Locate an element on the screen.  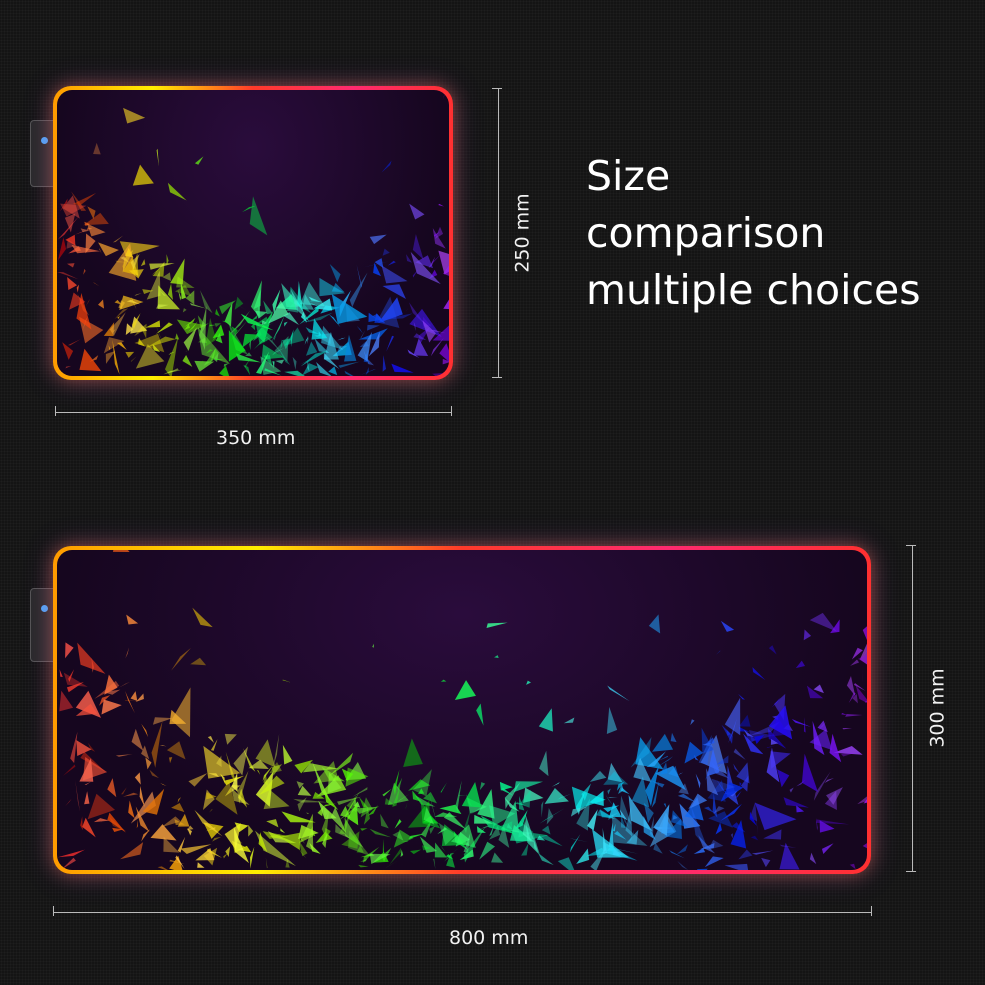
width-label-small: 350 mm is located at coordinates (256, 438).